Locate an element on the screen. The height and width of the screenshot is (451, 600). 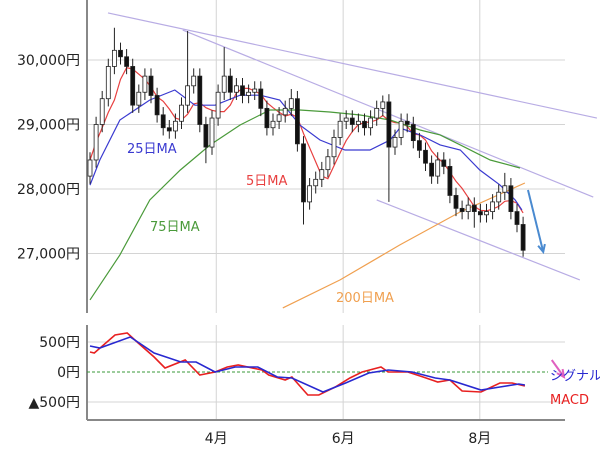
macd-down-arrow-head-icon is located at coordinates (561, 373).